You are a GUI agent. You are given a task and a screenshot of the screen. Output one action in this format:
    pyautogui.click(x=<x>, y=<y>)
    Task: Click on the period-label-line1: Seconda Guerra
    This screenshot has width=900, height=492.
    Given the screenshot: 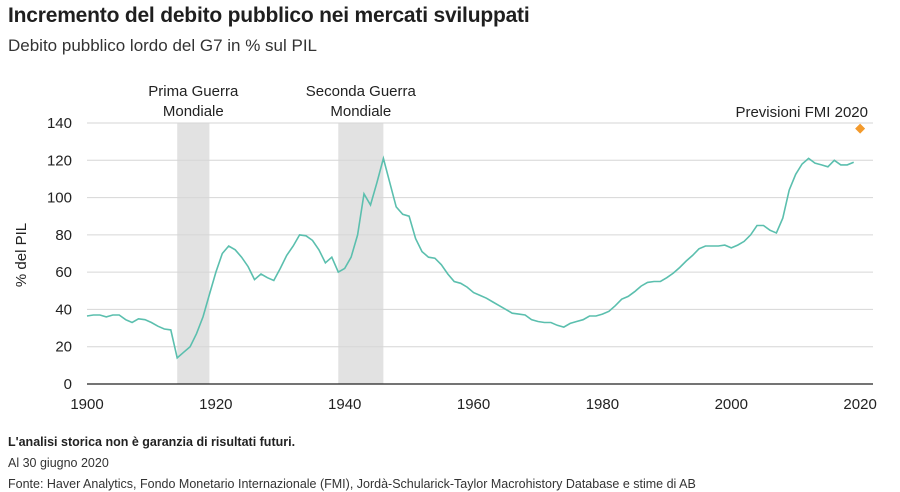 What is the action you would take?
    pyautogui.click(x=361, y=91)
    